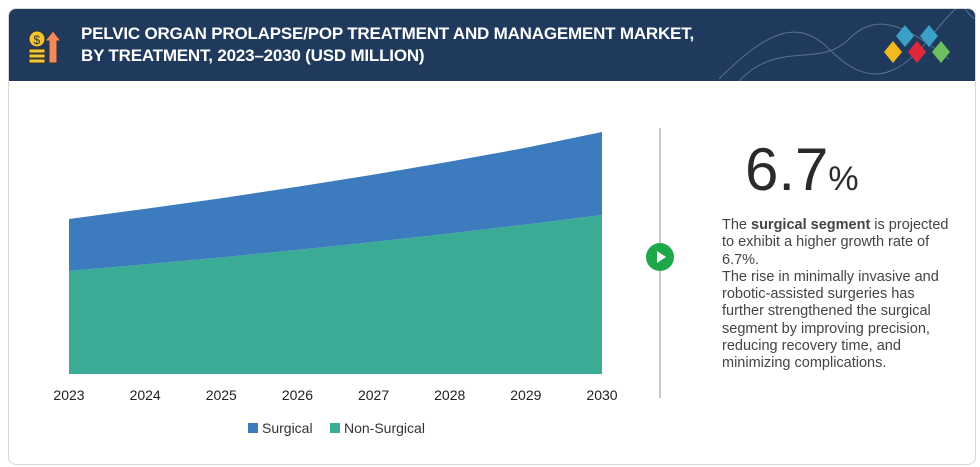 This screenshot has height=467, width=980. Describe the element at coordinates (297, 395) in the screenshot. I see `x-tick-label: 2026` at that location.